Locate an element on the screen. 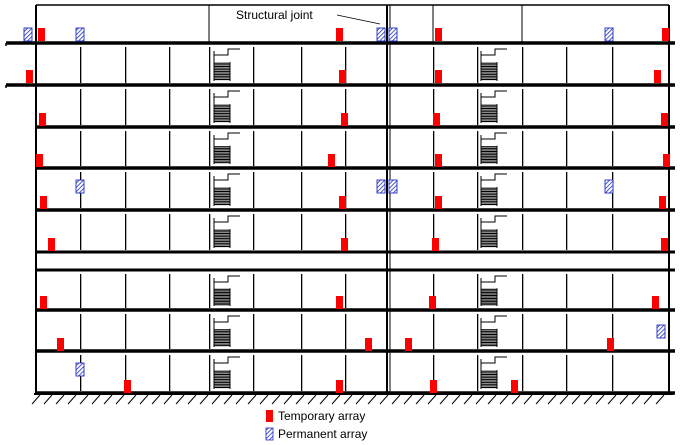  structural-joint-leader is located at coordinates (358, 19).